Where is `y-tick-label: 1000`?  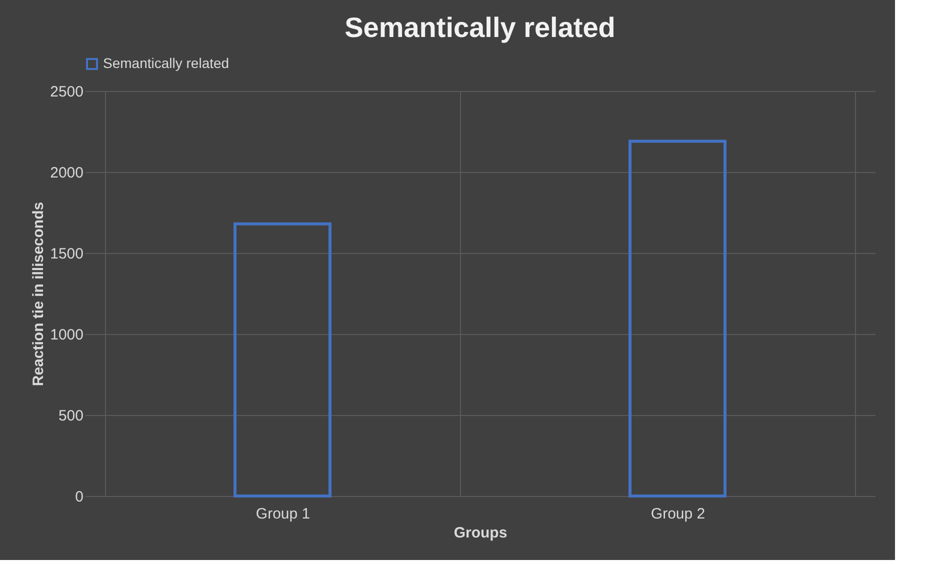
y-tick-label: 1000 is located at coordinates (67, 335).